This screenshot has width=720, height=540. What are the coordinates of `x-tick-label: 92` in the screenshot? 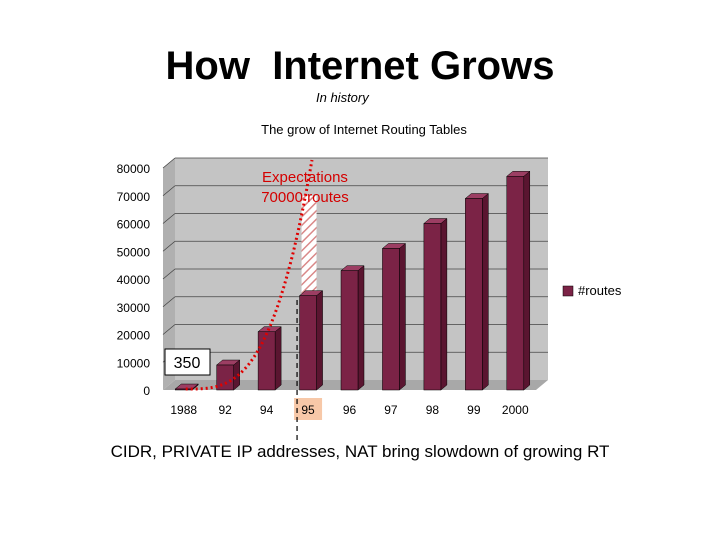 It's located at (225, 410).